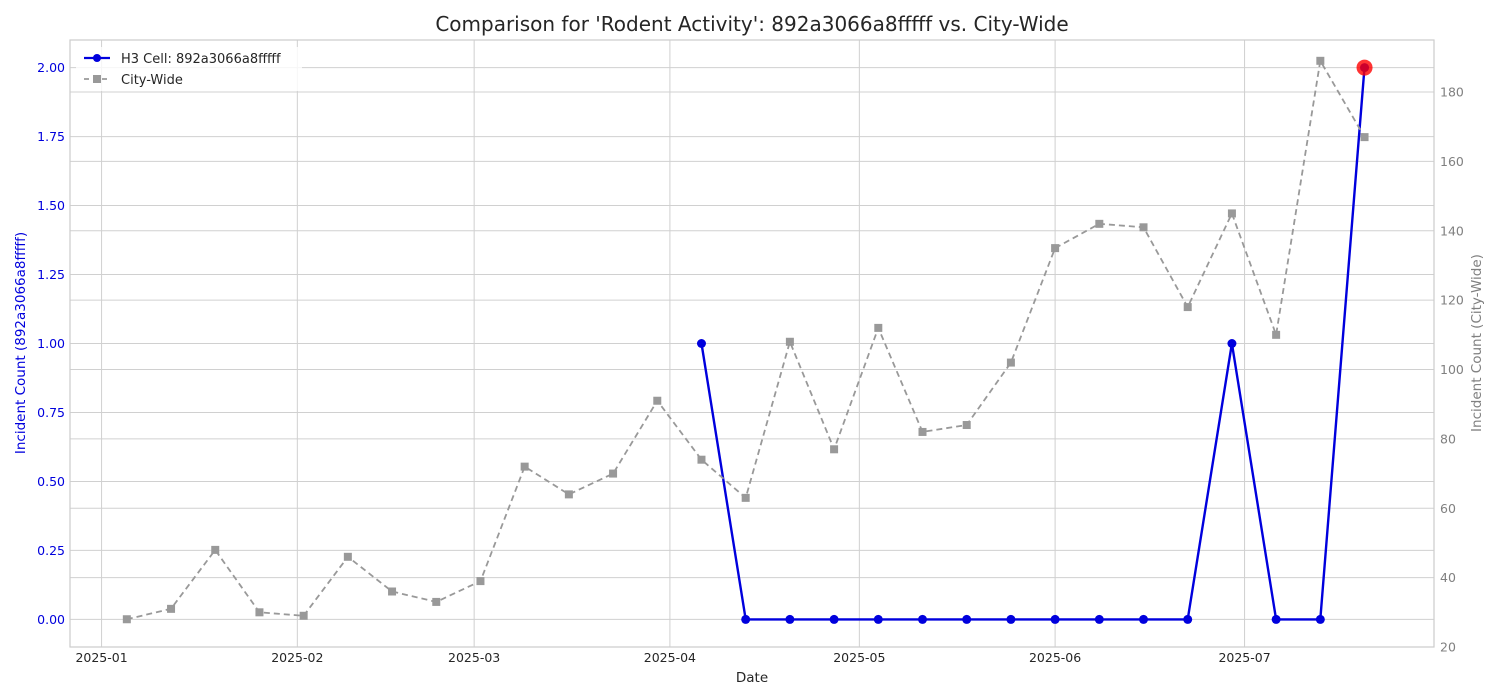  Describe the element at coordinates (1452, 92) in the screenshot. I see `y-right-tick-label: 180` at that location.